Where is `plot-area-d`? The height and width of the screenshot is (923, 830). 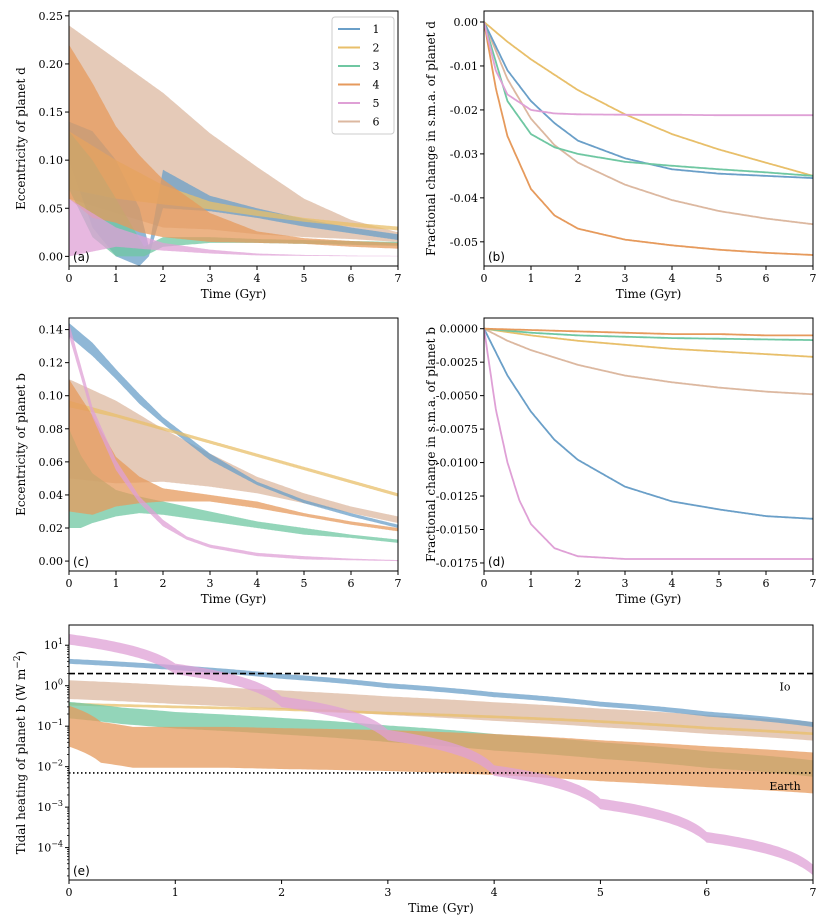 plot-area-d is located at coordinates (648, 443).